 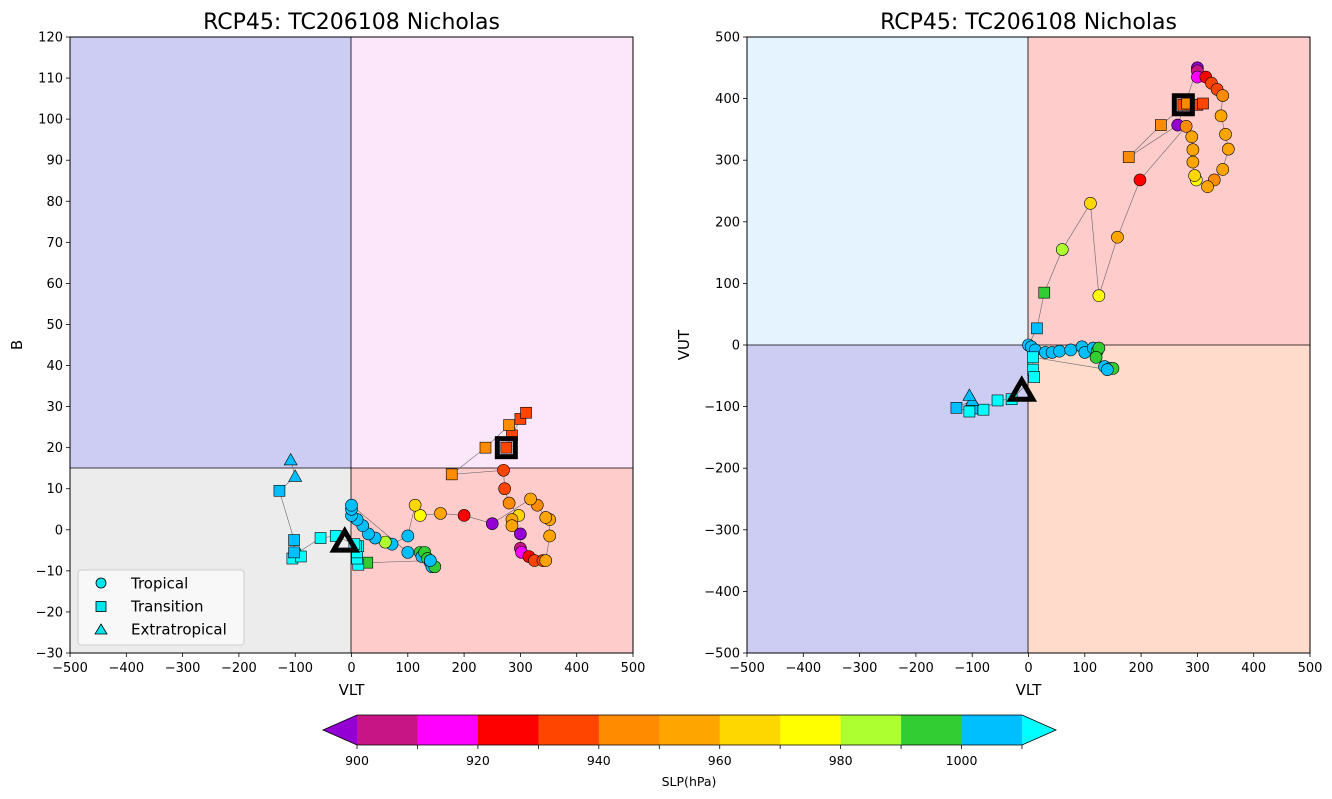 What do you see at coordinates (722, 592) in the screenshot?
I see `y-tick-label: −400` at bounding box center [722, 592].